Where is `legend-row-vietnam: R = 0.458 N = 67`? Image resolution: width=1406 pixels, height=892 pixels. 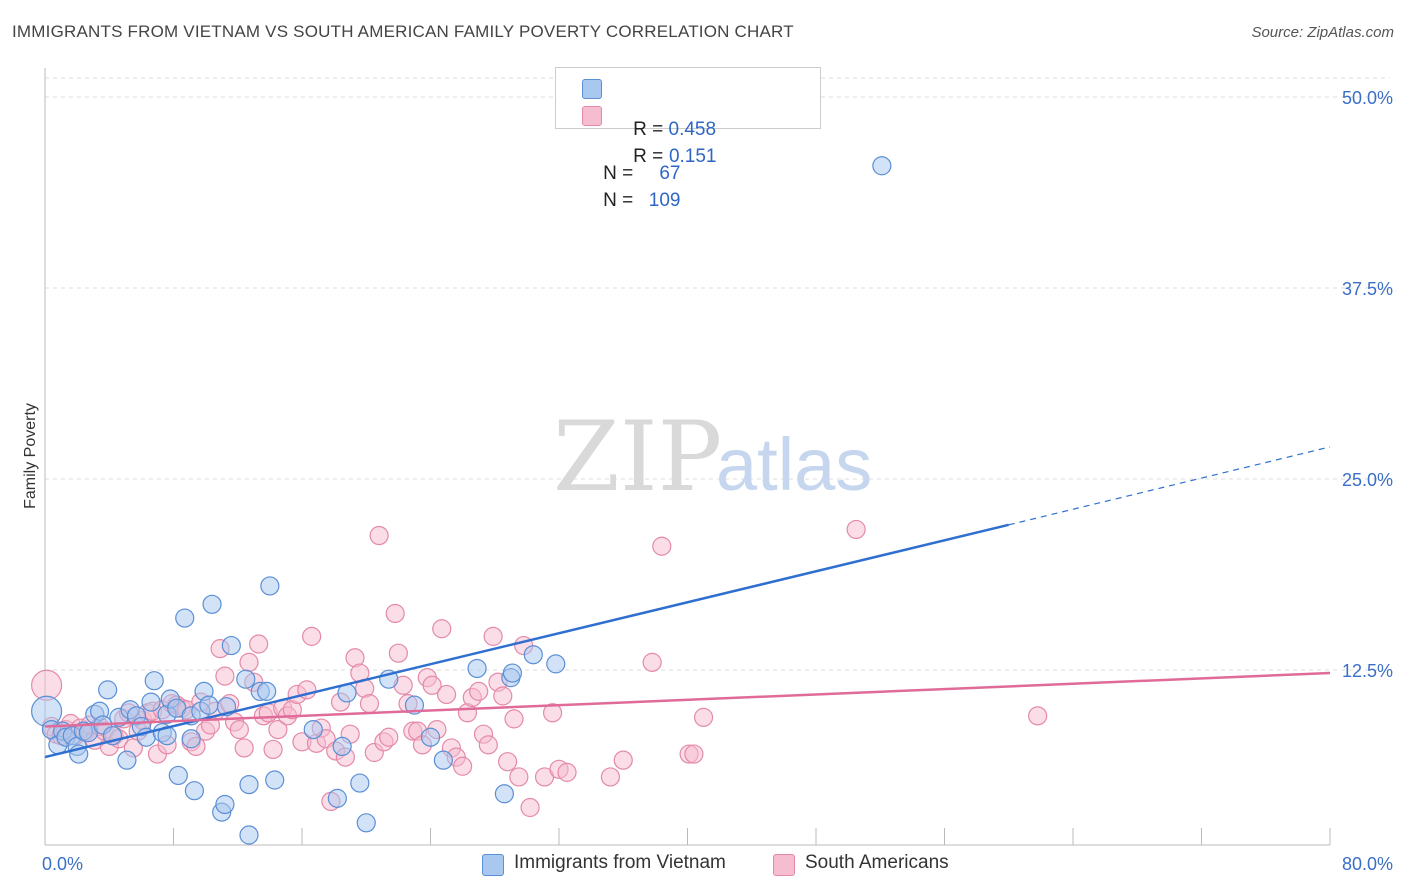 legend-row-vietnam: R = 0.458 N = 67 is located at coordinates (649, 129).